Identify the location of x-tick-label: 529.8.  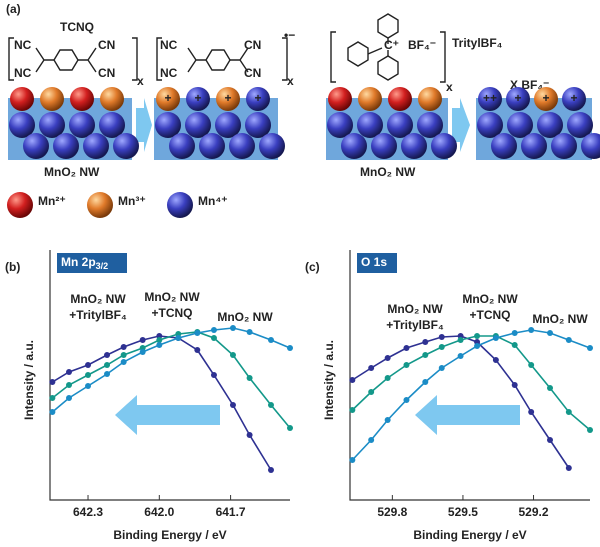
(392, 512).